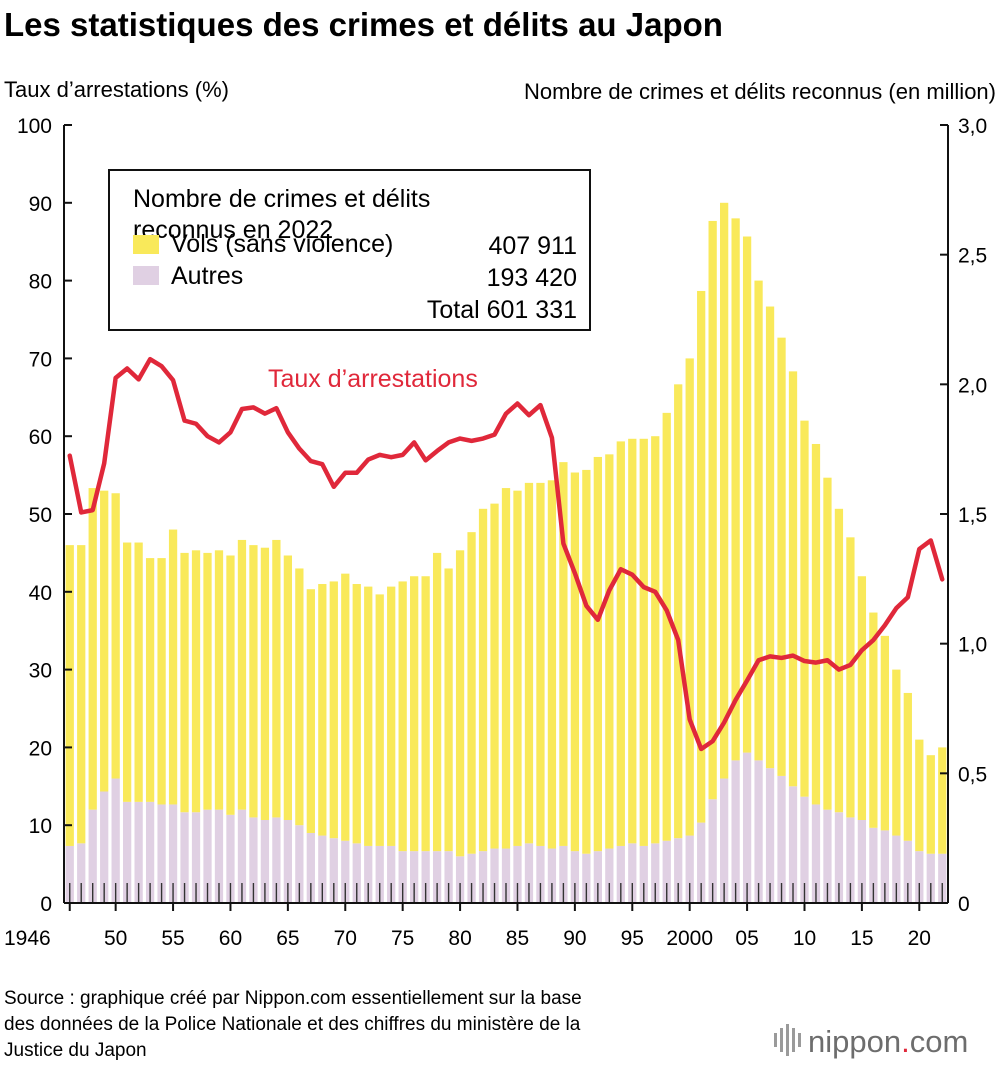 This screenshot has width=1000, height=1068. Describe the element at coordinates (40, 437) in the screenshot. I see `left-tick-label: 60` at that location.